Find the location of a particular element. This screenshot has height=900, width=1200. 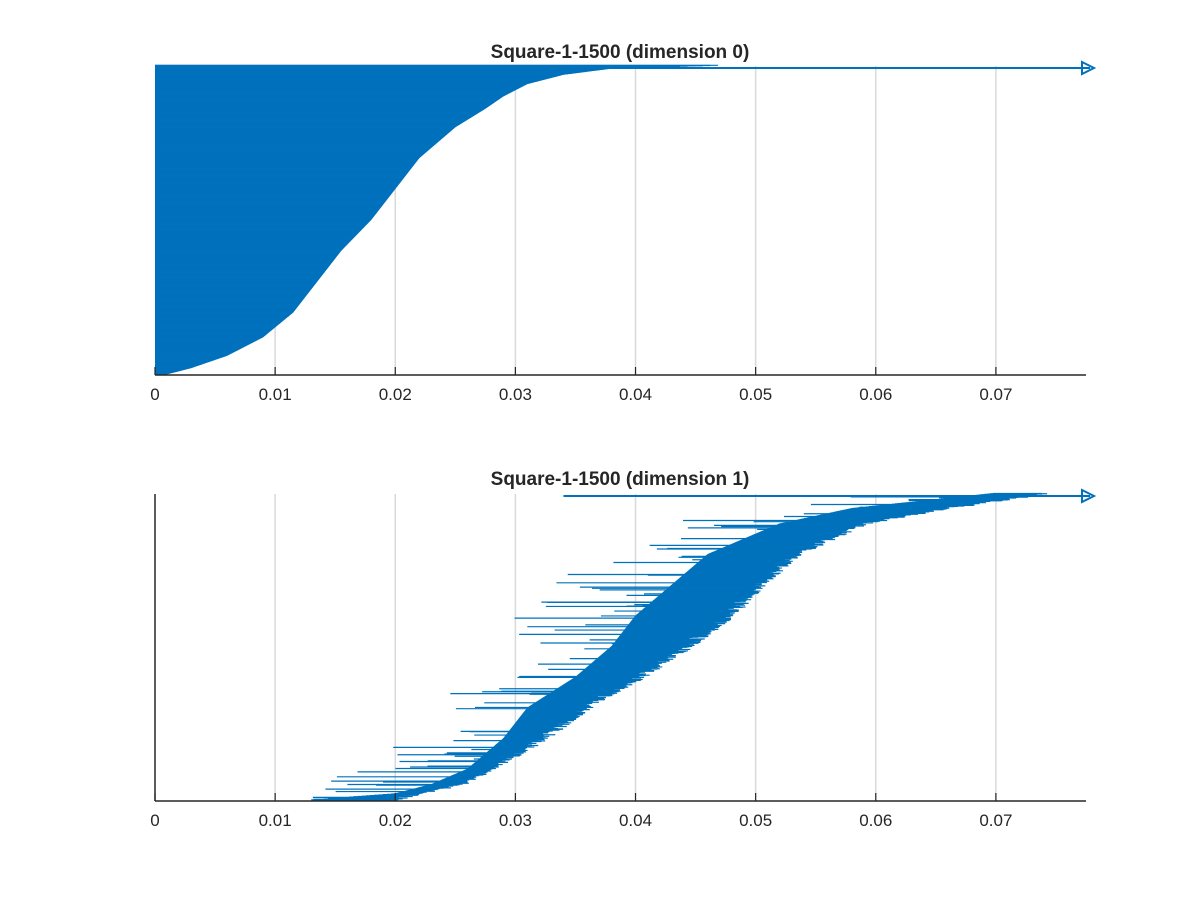

chart-title: Square-1-1500 (dimension 0) is located at coordinates (620, 52).